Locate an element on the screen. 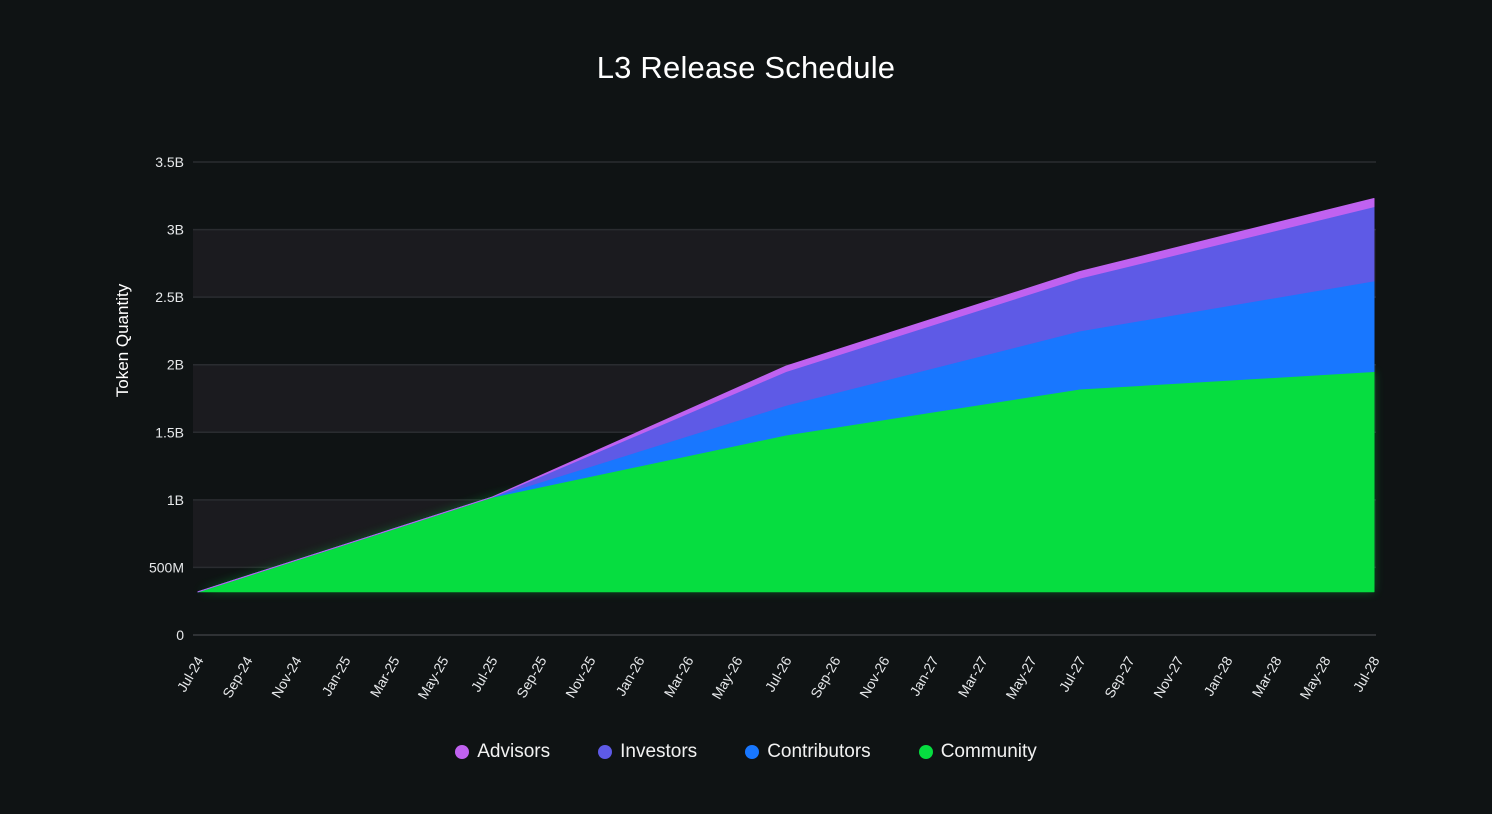 The height and width of the screenshot is (814, 1492). legend: Advisors Investors Contributors Community is located at coordinates (746, 752).